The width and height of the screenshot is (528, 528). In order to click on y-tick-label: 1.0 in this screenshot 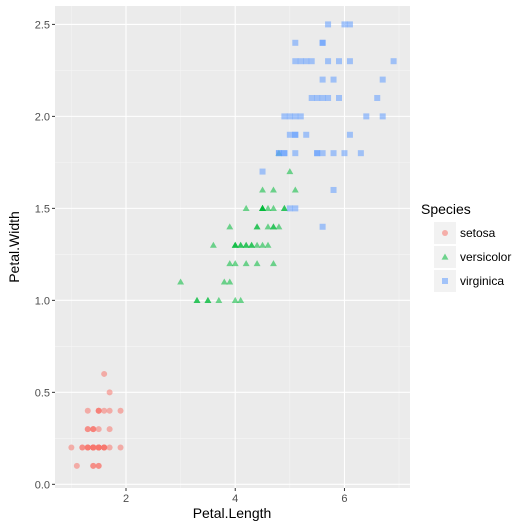, I will do `click(42, 301)`.